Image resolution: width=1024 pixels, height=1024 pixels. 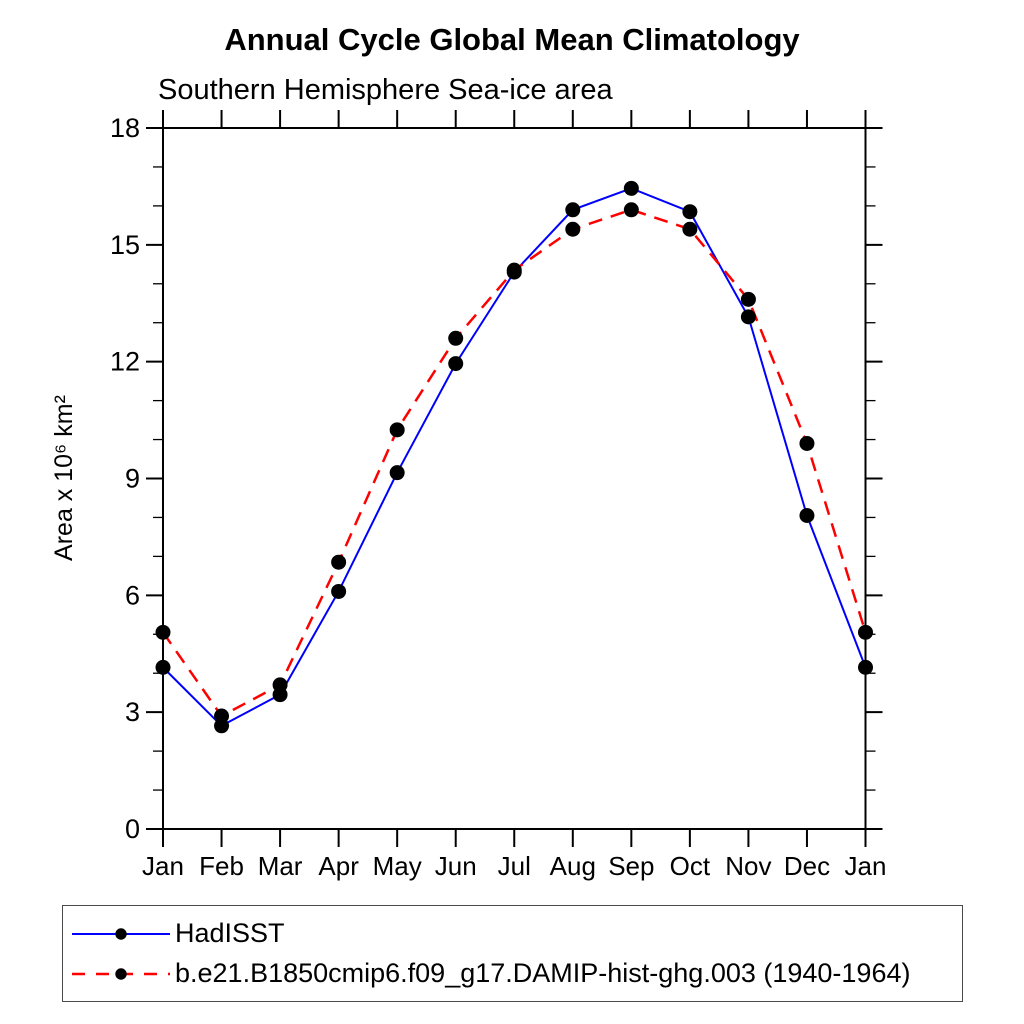 What do you see at coordinates (280, 866) in the screenshot?
I see `x-tick-label: Mar` at bounding box center [280, 866].